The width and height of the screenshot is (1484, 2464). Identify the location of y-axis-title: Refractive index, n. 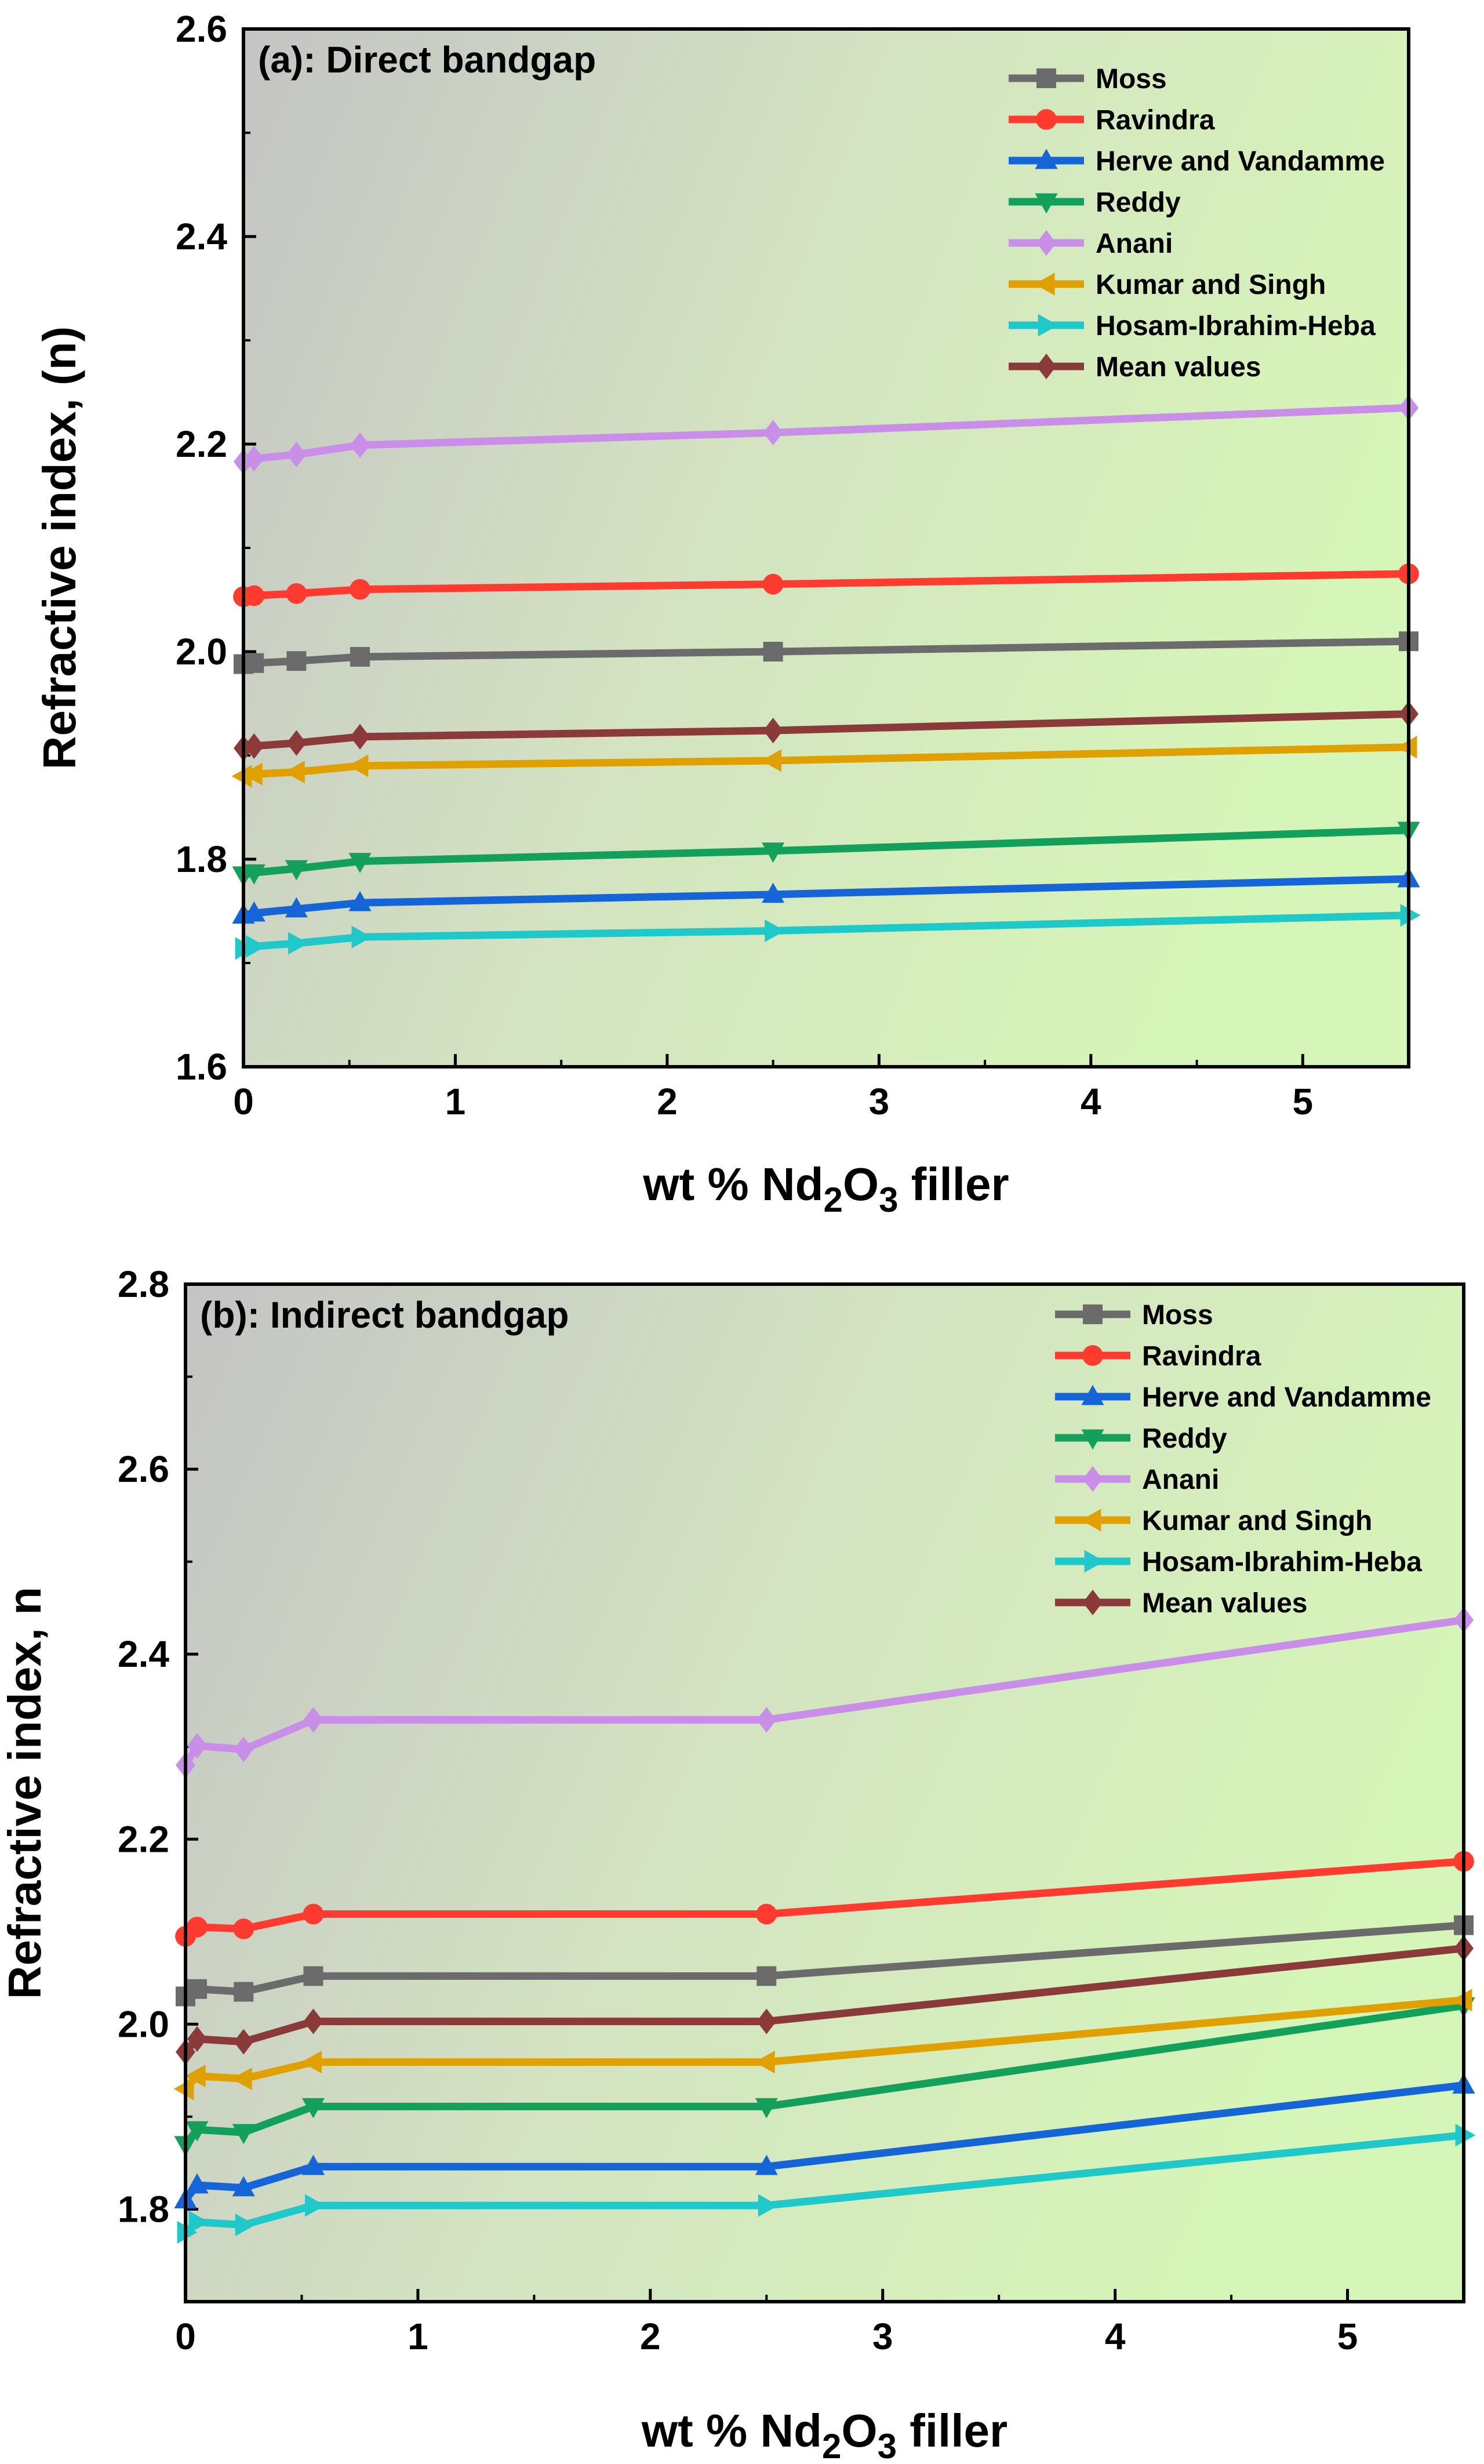
(25, 1793).